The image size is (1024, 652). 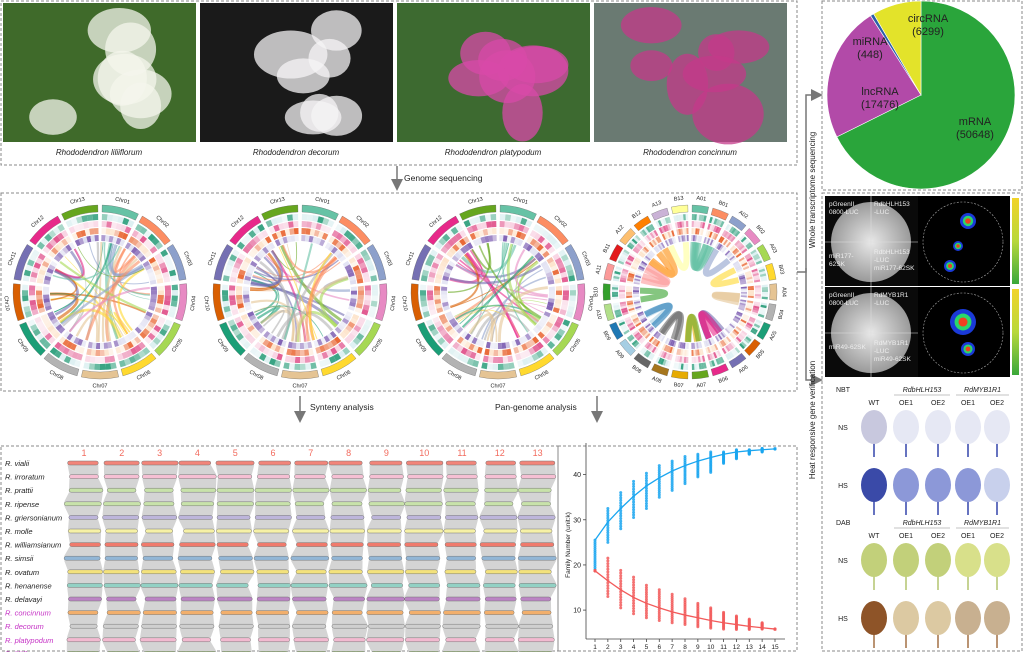 What do you see at coordinates (685, 647) in the screenshot?
I see `x-tick-label: 8` at bounding box center [685, 647].